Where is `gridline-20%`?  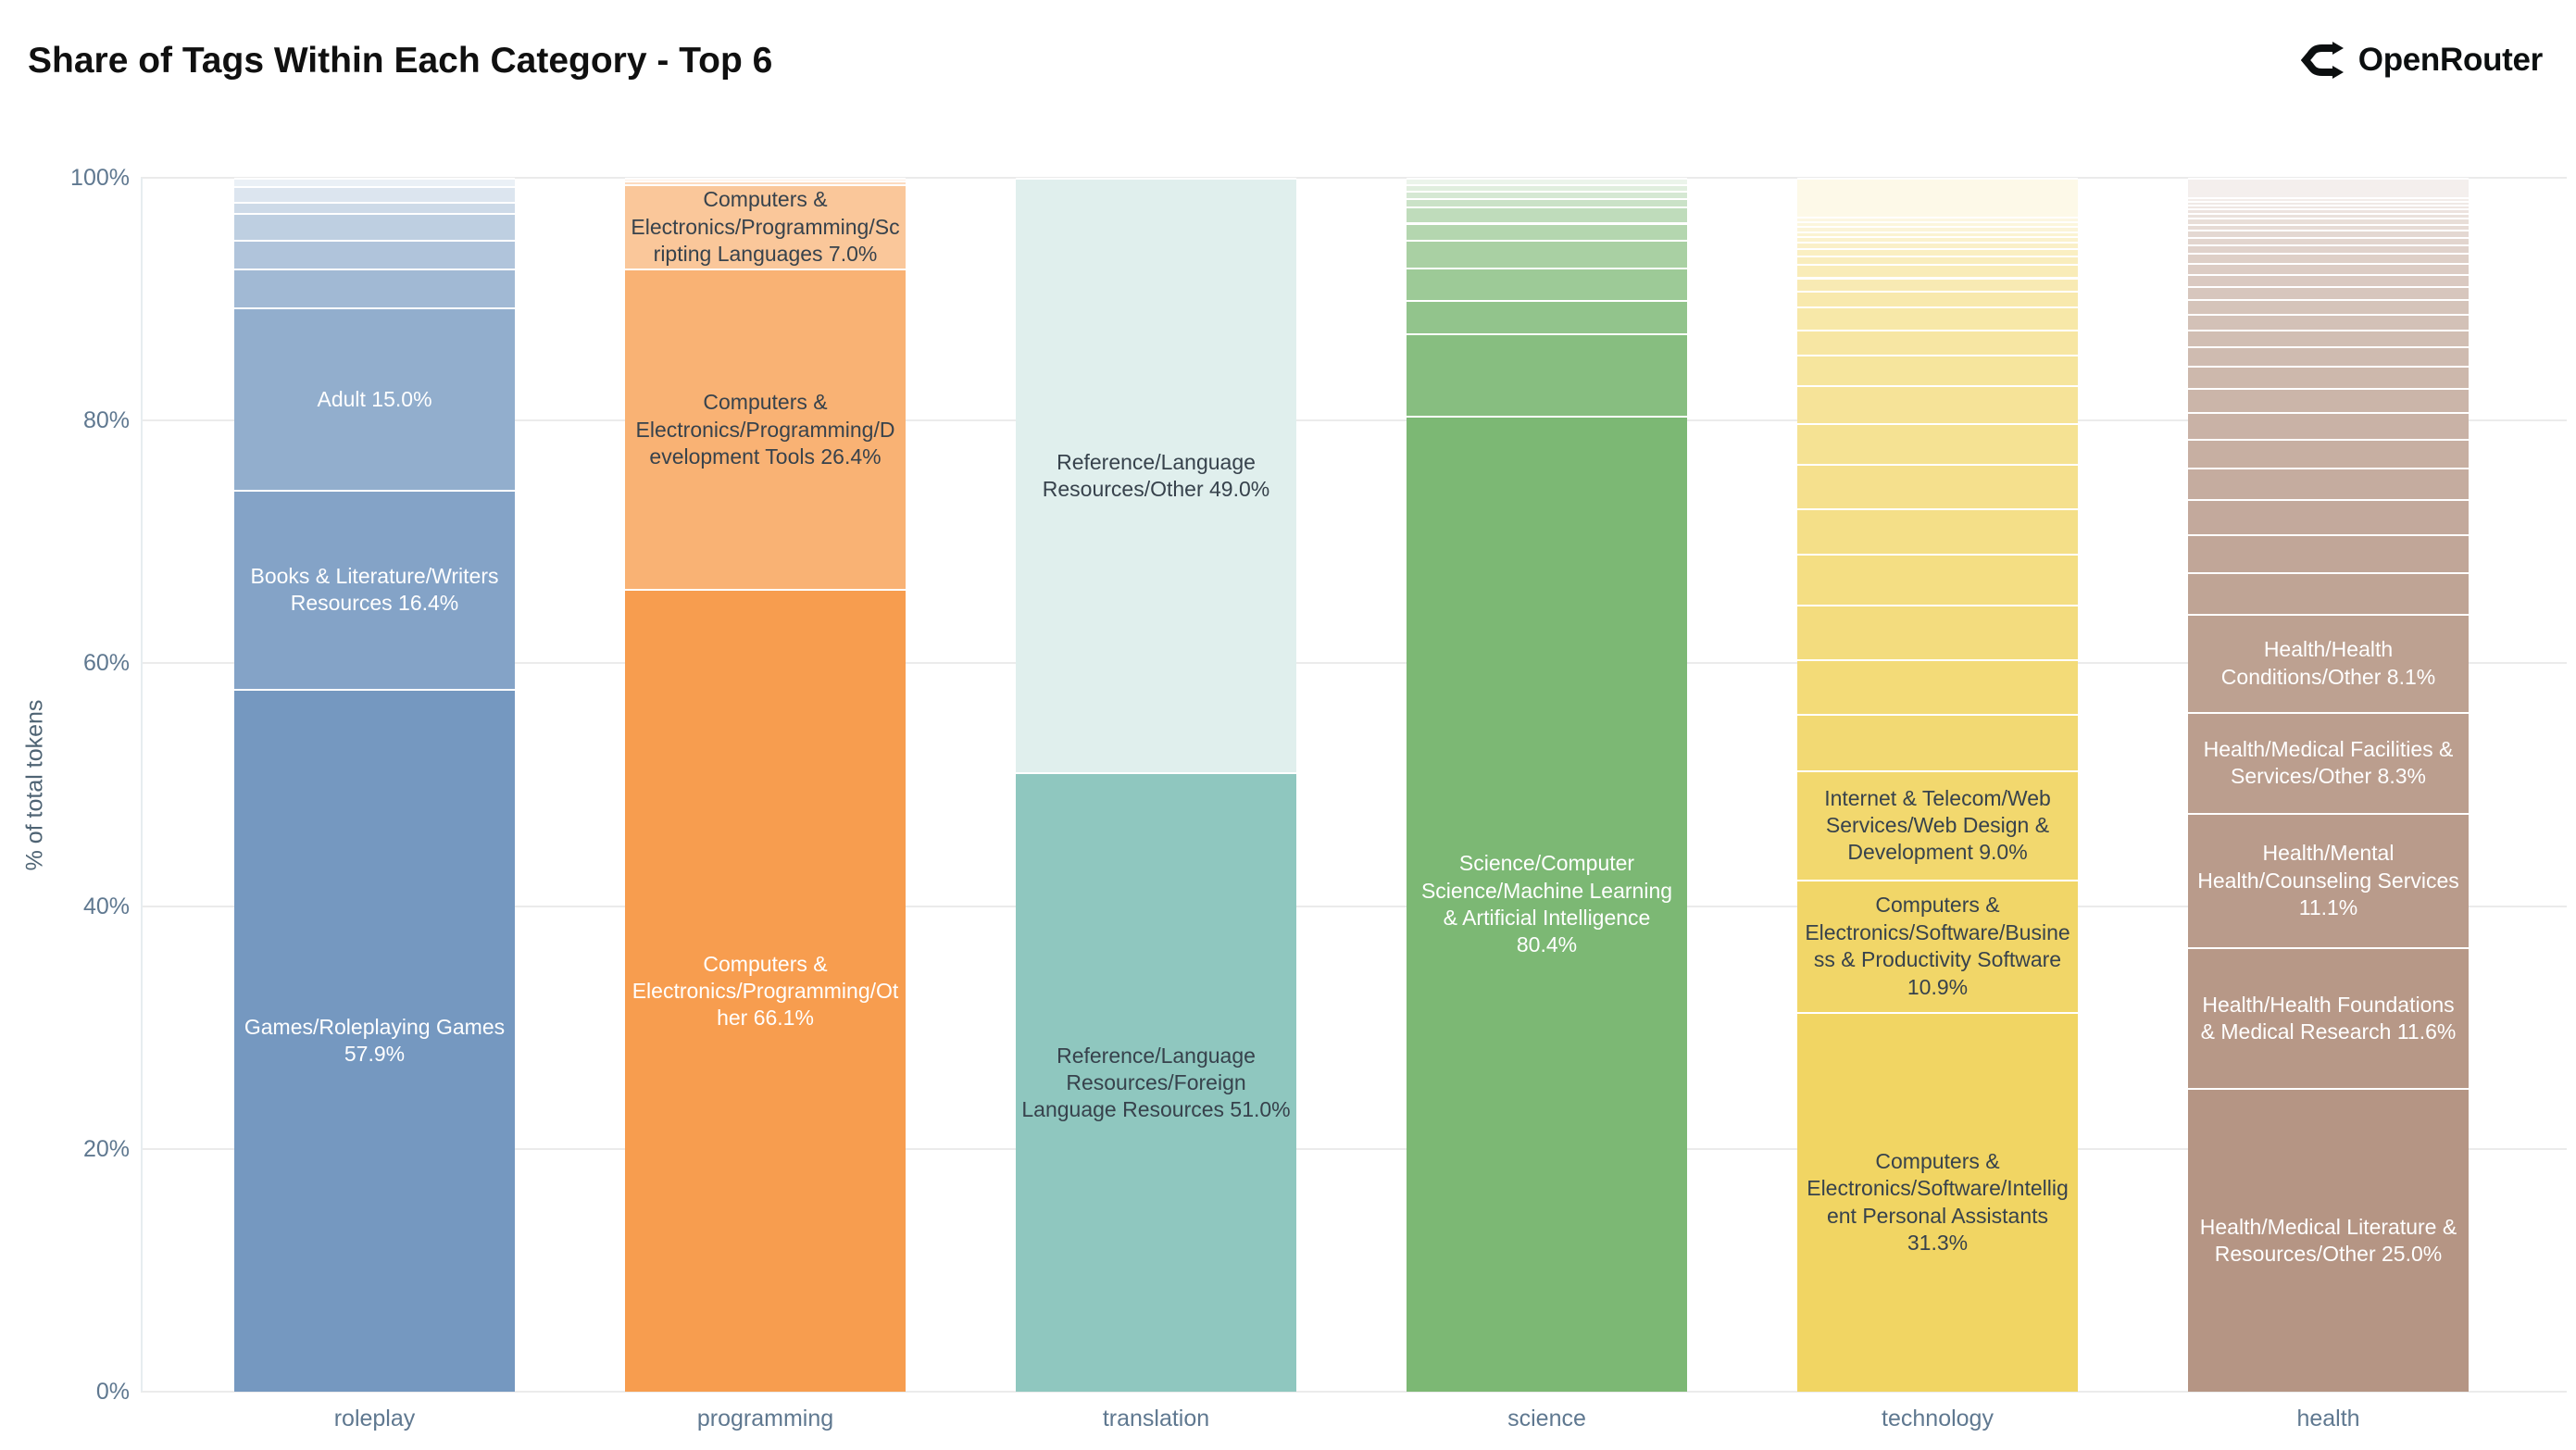
gridline-20% is located at coordinates (1354, 1148).